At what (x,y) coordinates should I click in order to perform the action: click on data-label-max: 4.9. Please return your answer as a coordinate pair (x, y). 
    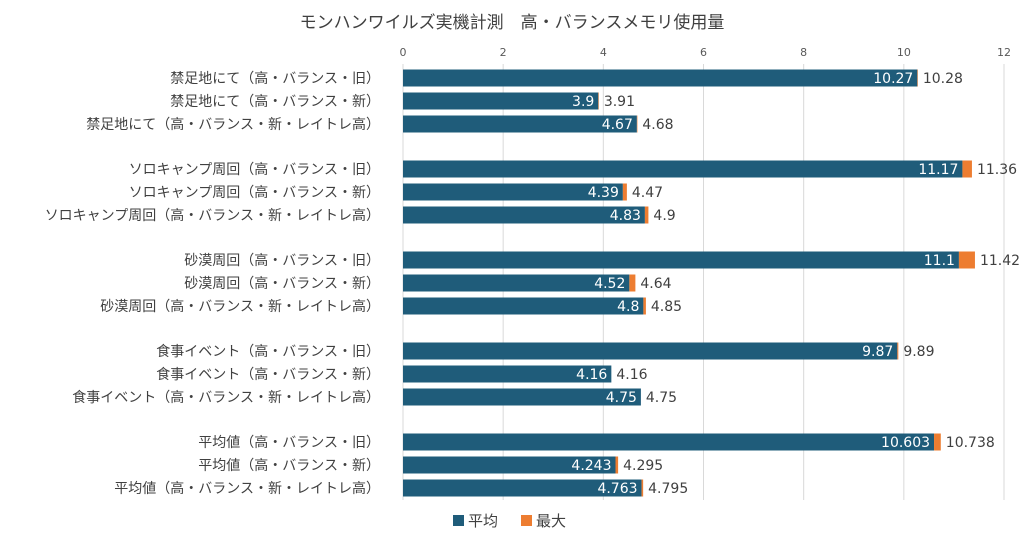
    Looking at the image, I should click on (664, 216).